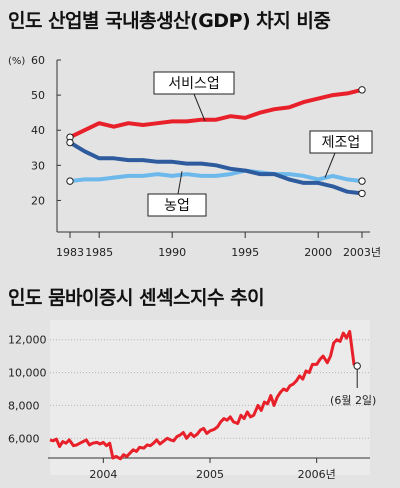 This screenshot has width=400, height=488. I want to click on x-tick-labels: 1983 1985 1990 1995 2000 2003년, so click(218, 245).